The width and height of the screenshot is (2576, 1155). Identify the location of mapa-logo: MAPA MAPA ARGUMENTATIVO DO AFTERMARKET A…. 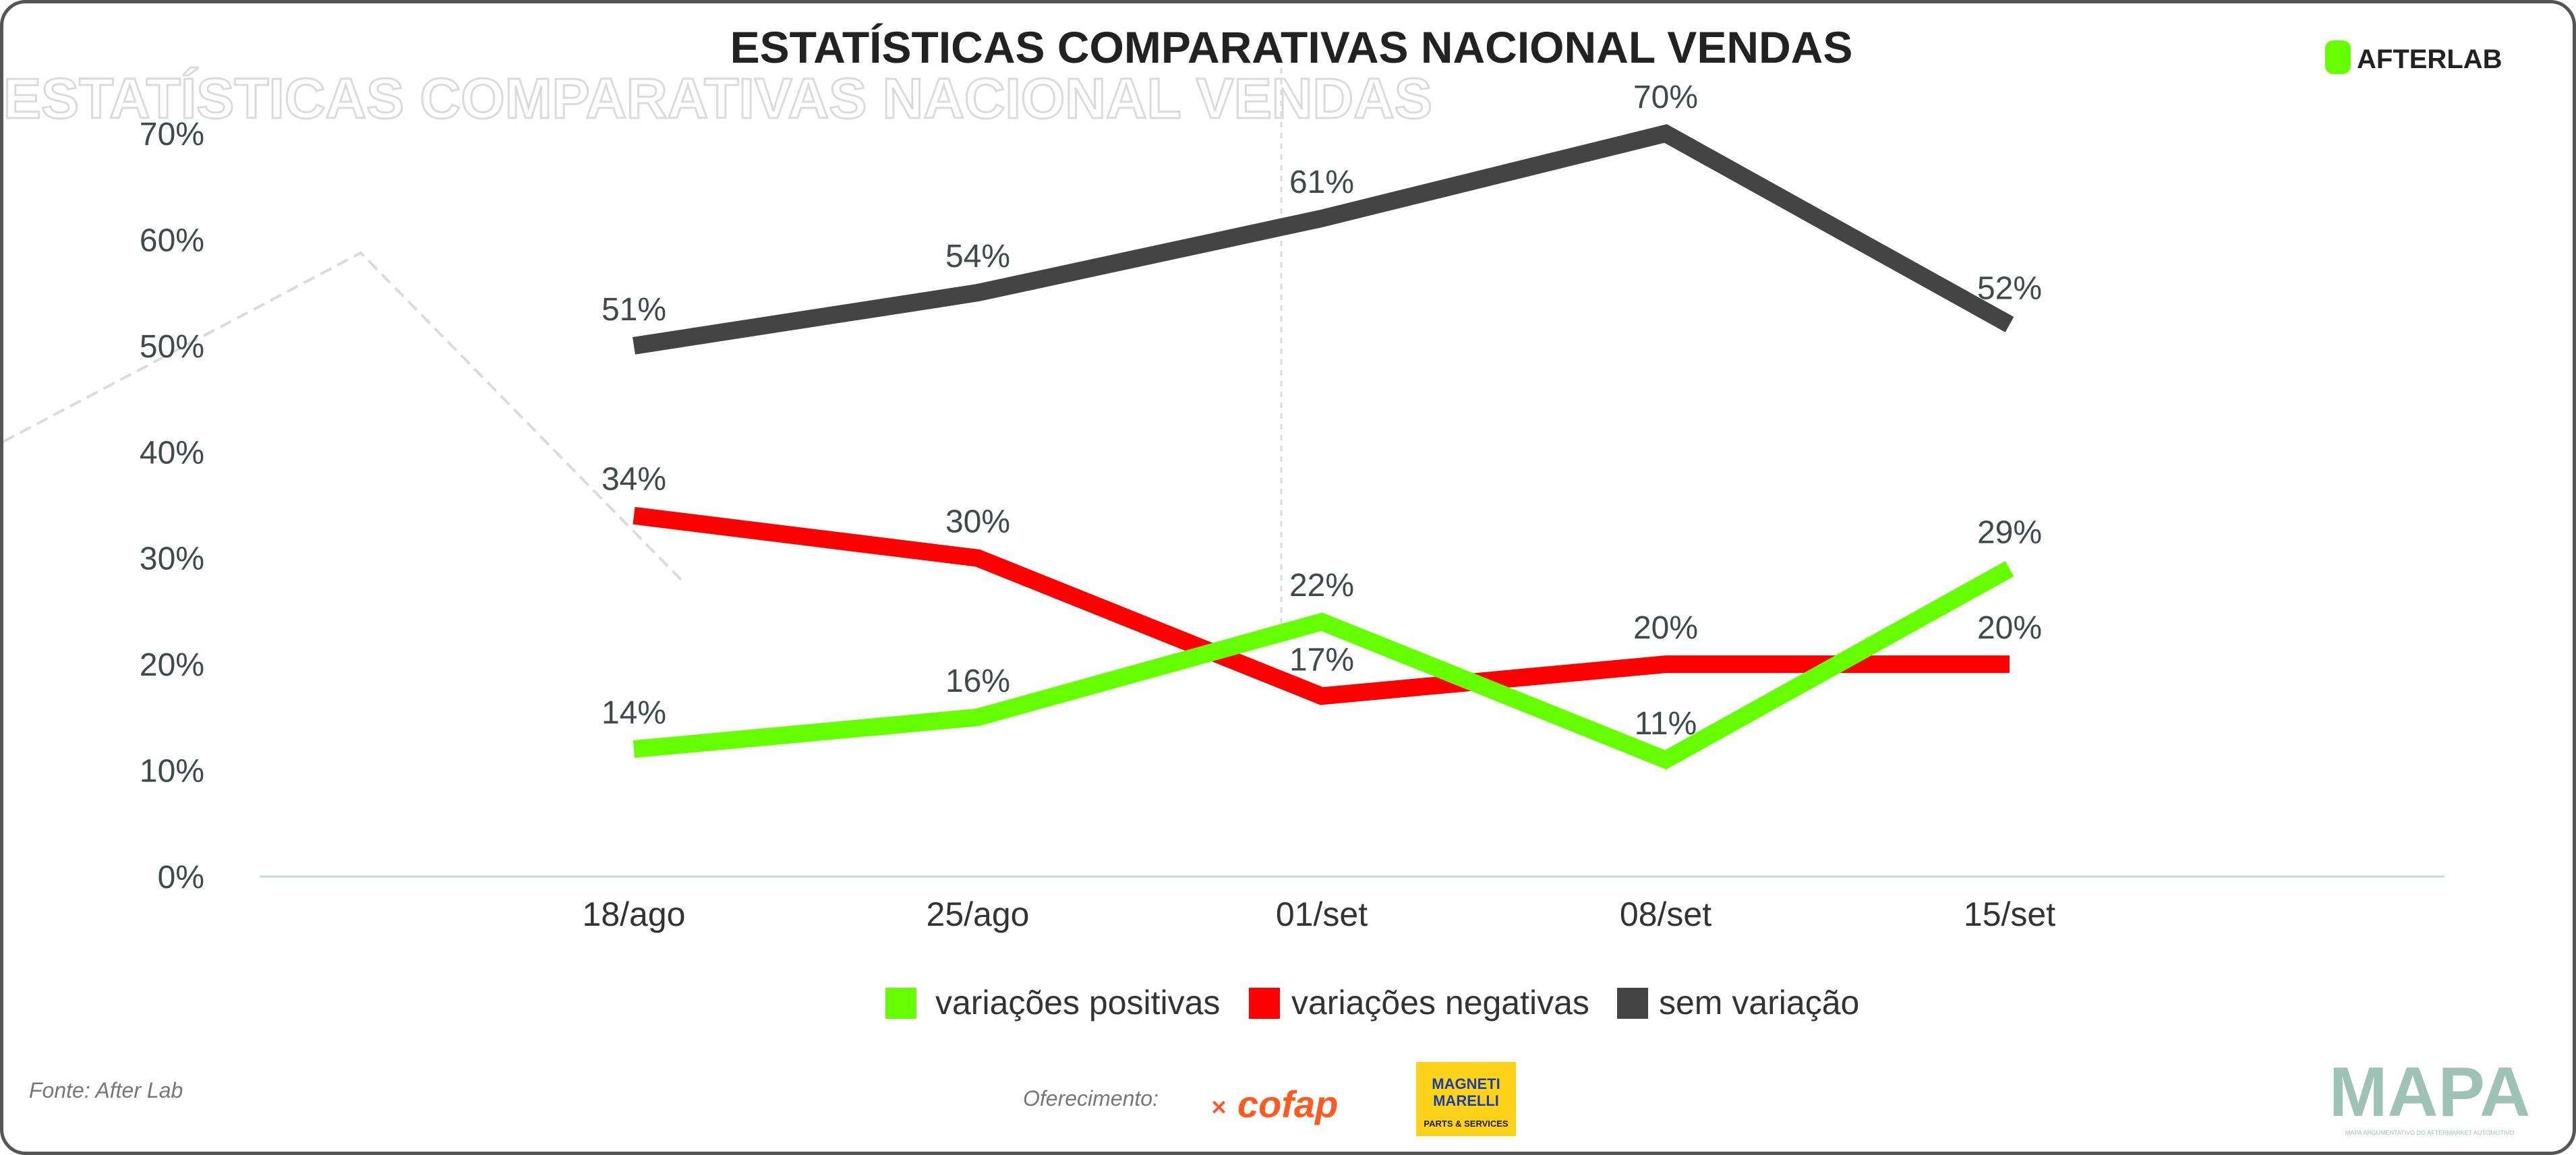
(2430, 1094).